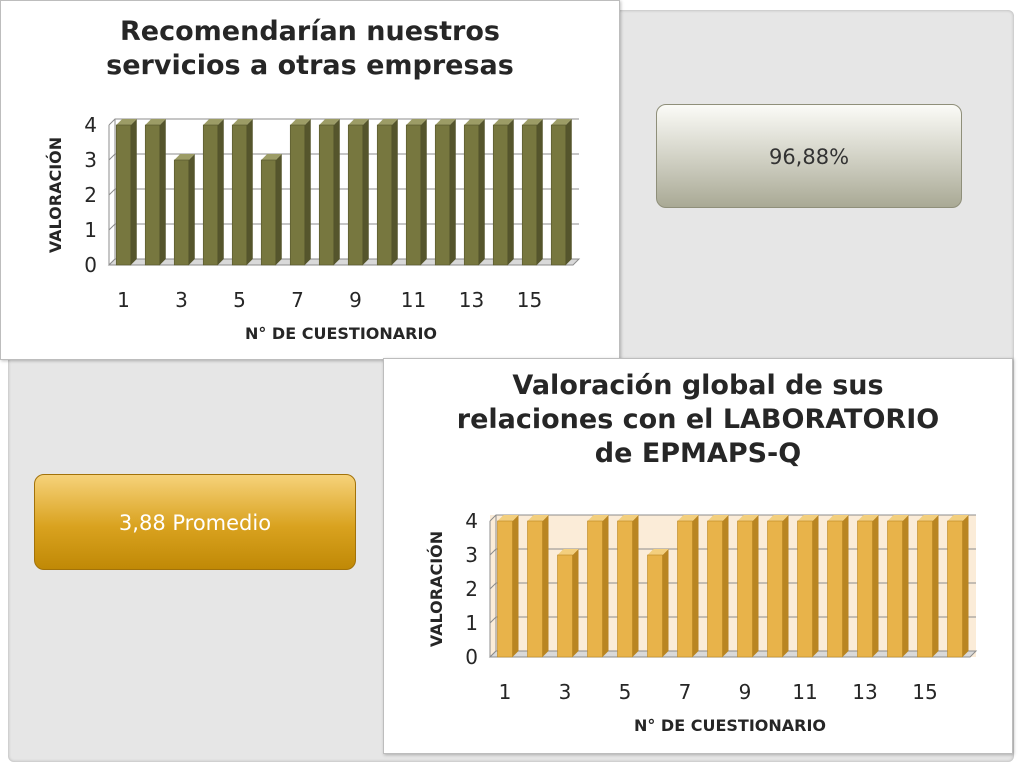 This screenshot has height=768, width=1024. What do you see at coordinates (864, 692) in the screenshot?
I see `x-tick-label: 13` at bounding box center [864, 692].